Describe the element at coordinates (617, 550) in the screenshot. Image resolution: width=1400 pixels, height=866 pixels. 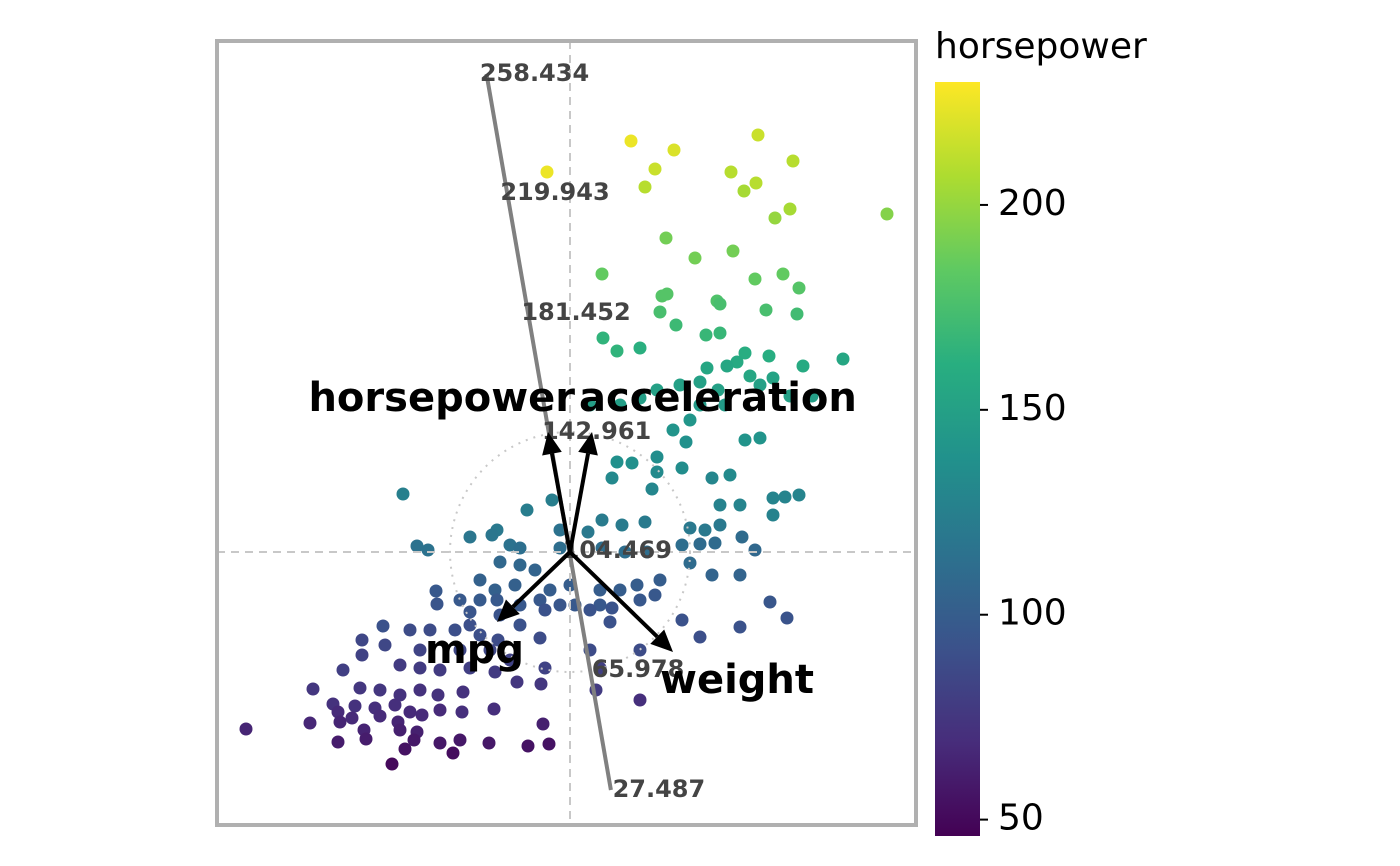
I see `calibrated-tick-label: 104.469` at that location.